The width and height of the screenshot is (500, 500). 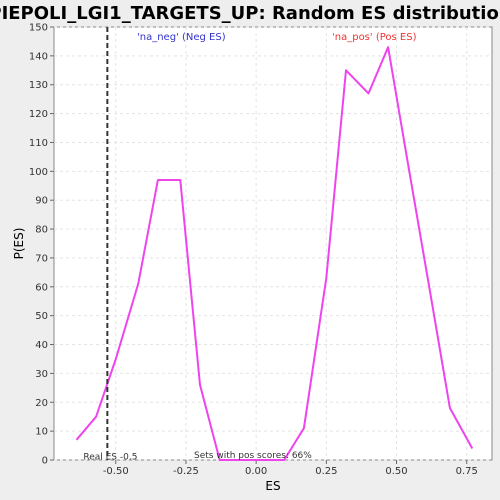 I want to click on y-axis-label: P(ES), so click(x=19, y=244).